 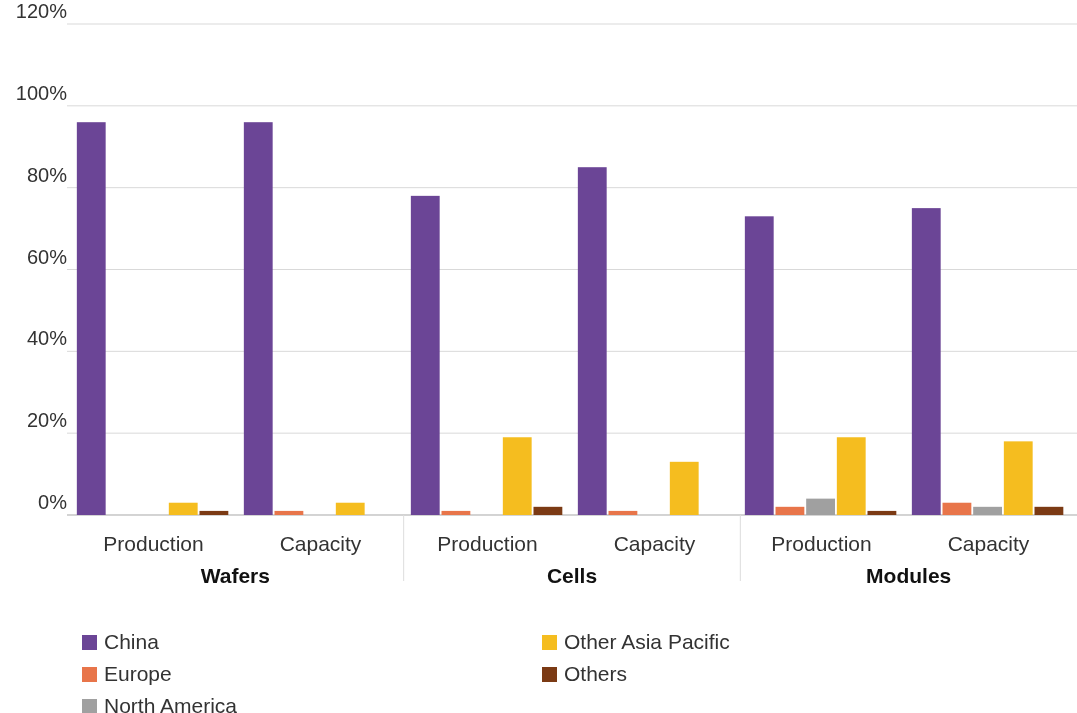 I want to click on y-tick-label: 120%, so click(x=41, y=11).